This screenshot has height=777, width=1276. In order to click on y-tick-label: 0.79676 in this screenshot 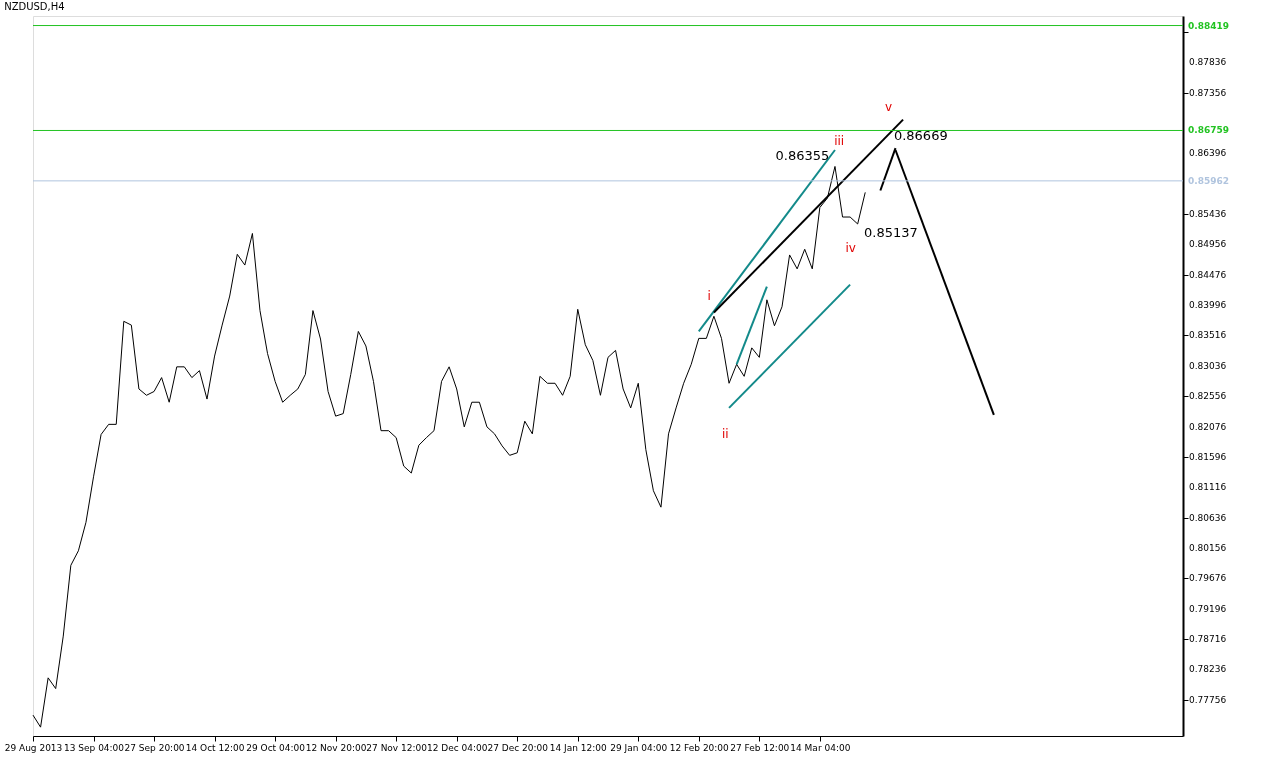, I will do `click(1208, 578)`.